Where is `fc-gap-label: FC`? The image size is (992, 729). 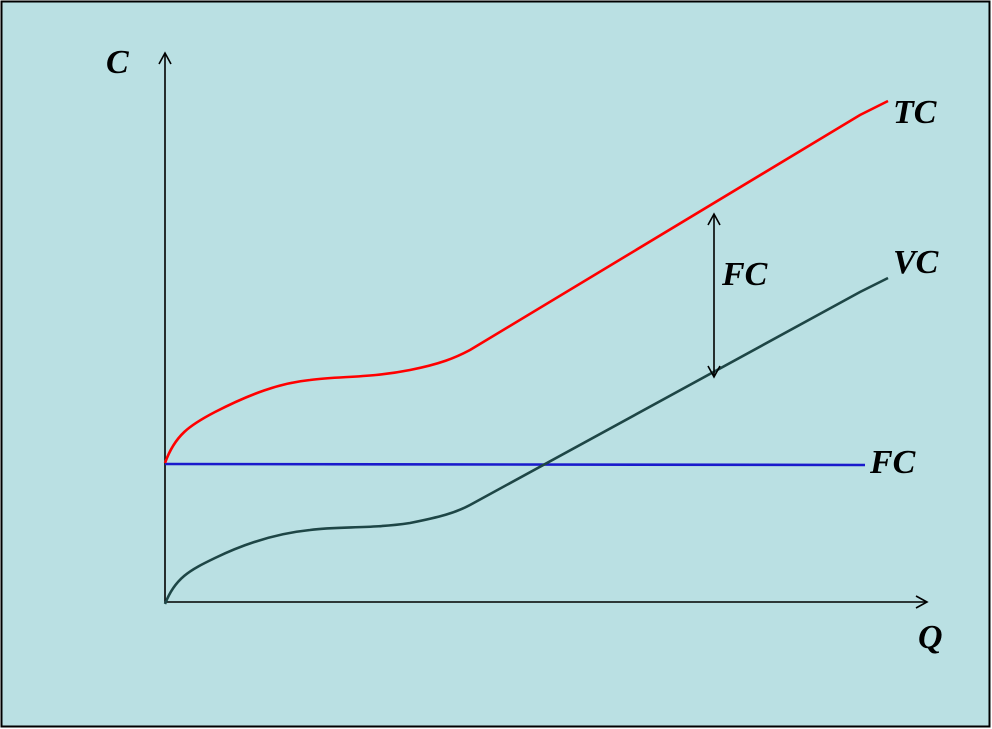
fc-gap-label: FC is located at coordinates (744, 274).